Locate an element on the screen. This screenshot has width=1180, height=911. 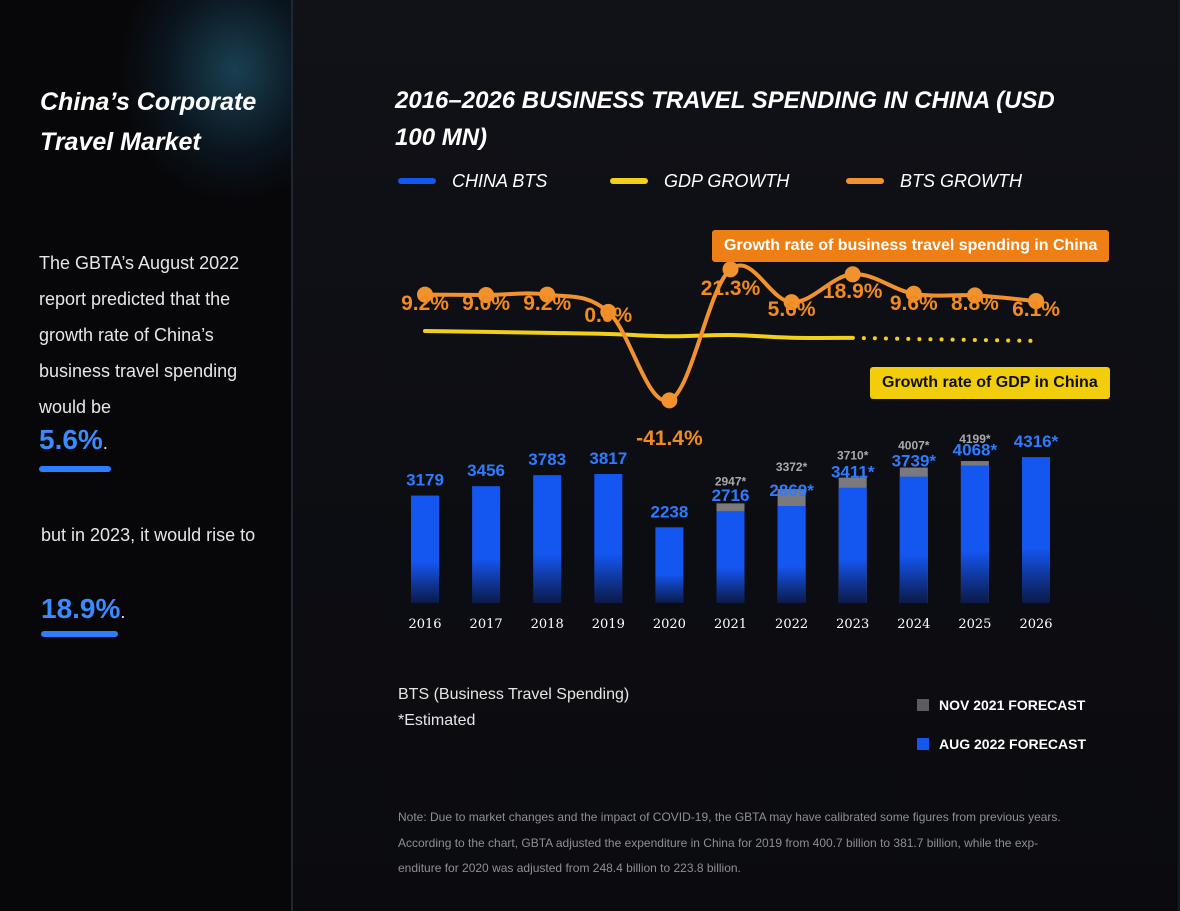
legend-label: BTS GROWTH is located at coordinates (961, 180).